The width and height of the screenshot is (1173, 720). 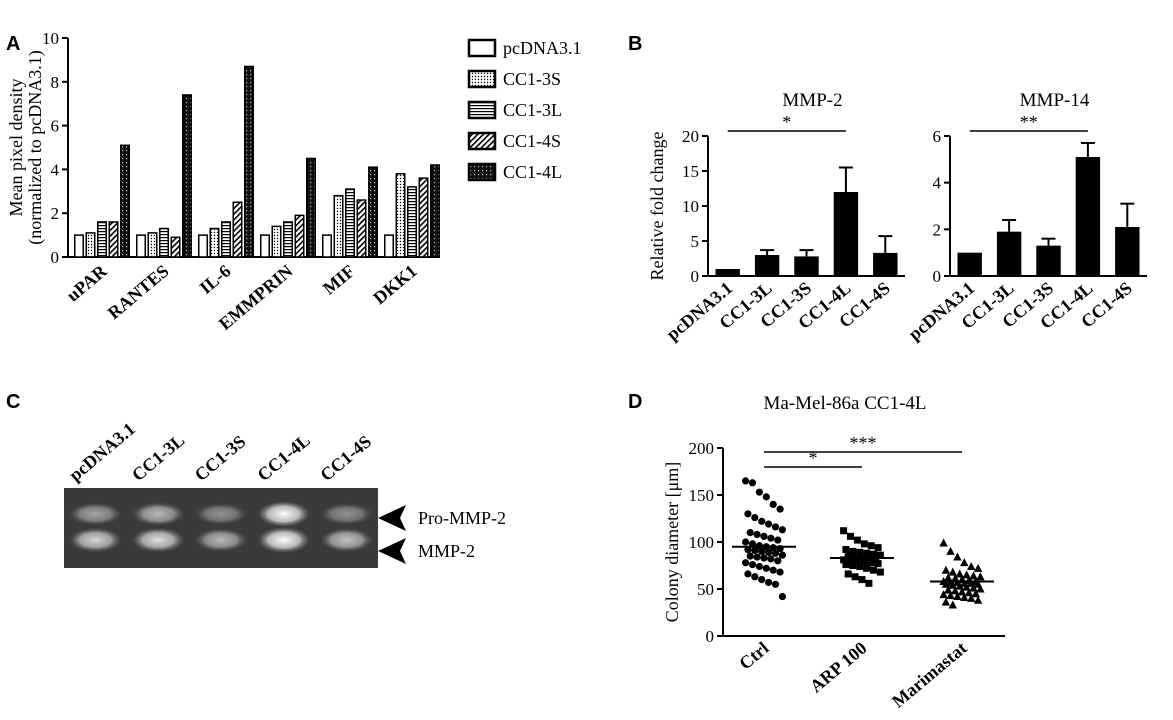 I want to click on gel-lane-label: pcDNA3.1, so click(x=102, y=452).